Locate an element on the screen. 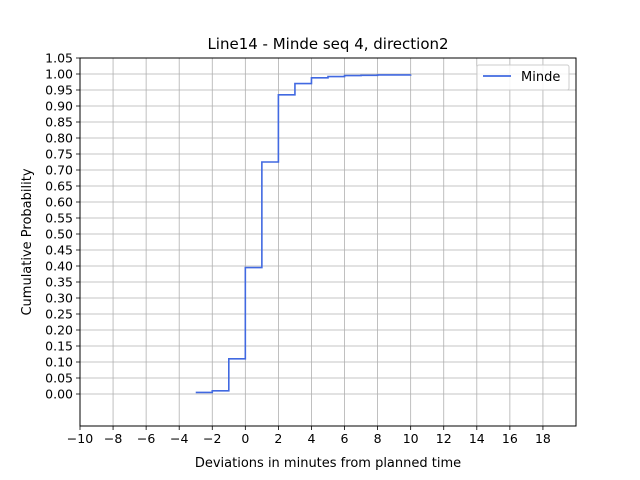 This screenshot has width=640, height=480. y-tick-label: 0.95 is located at coordinates (59, 90).